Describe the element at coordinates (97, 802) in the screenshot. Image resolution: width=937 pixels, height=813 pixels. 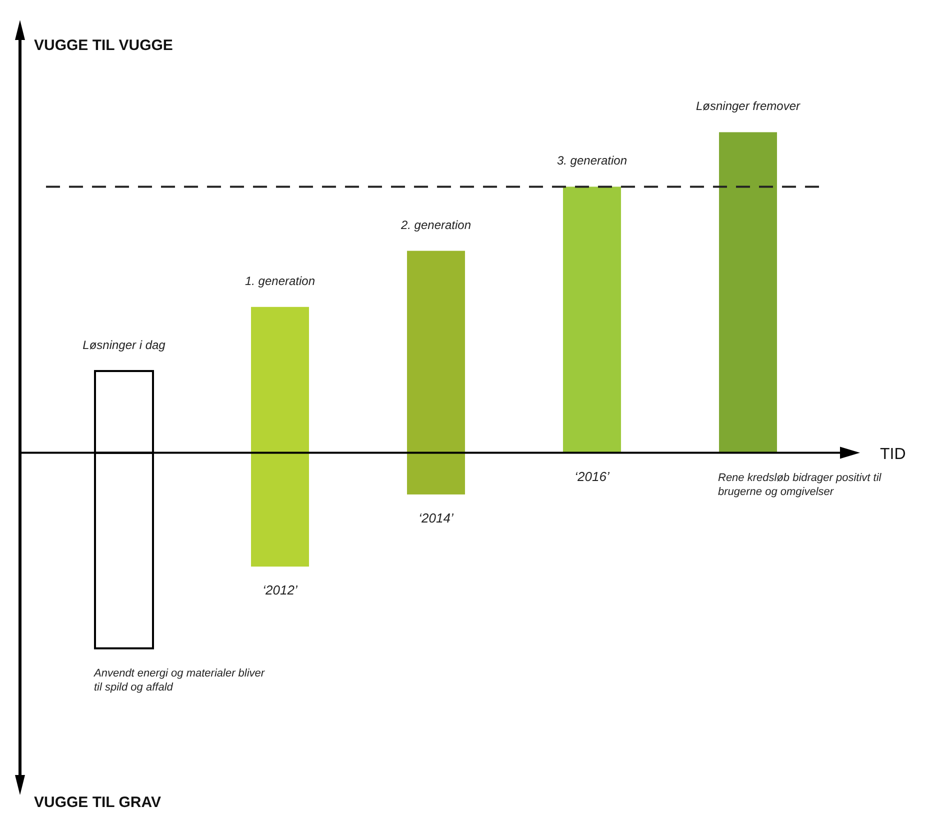
I see `text: VUGGE TIL GRAV` at that location.